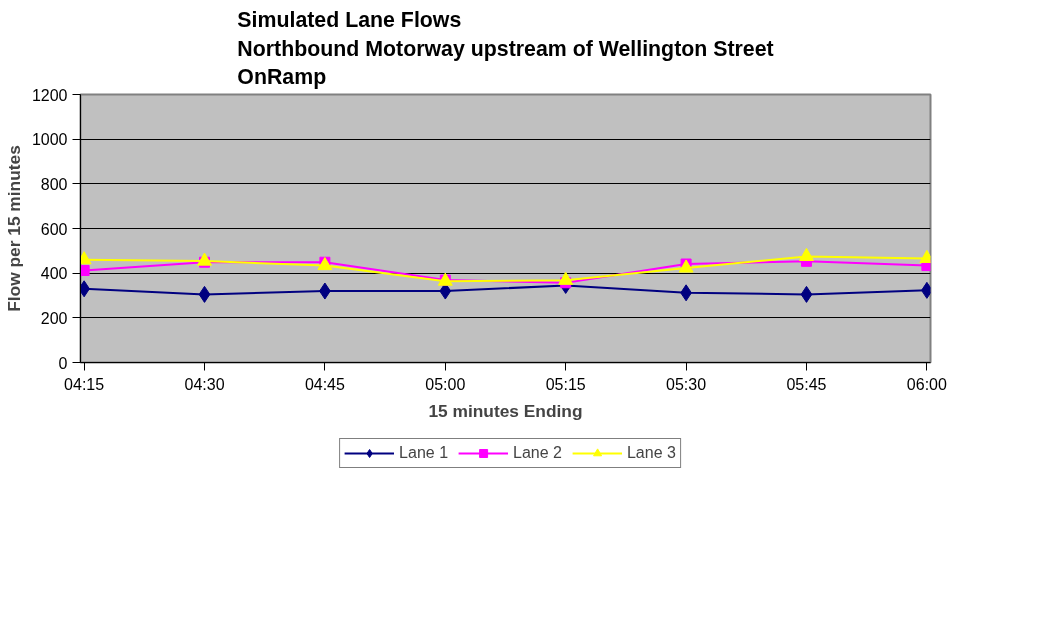  I want to click on y-tick-label: 1200, so click(49, 95).